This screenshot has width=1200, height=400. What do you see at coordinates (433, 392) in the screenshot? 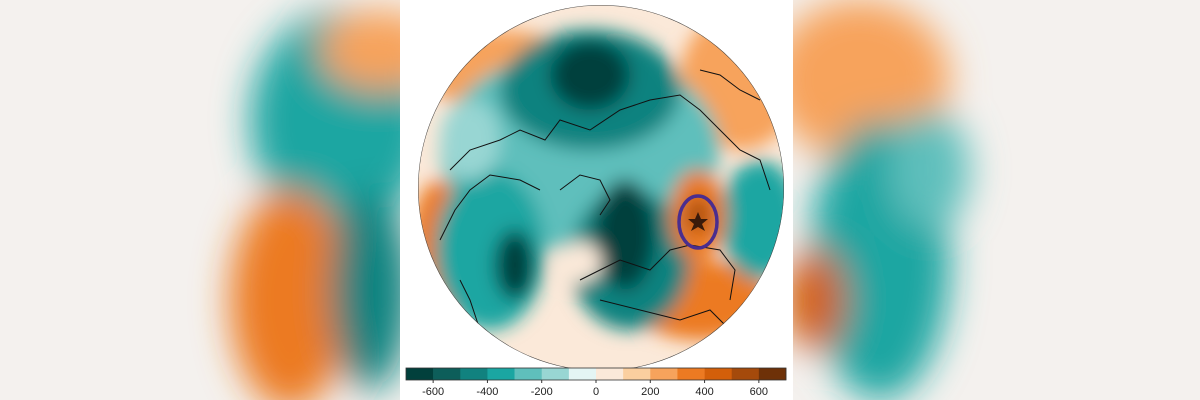
I see `colorbar-tick-label: -600` at bounding box center [433, 392].